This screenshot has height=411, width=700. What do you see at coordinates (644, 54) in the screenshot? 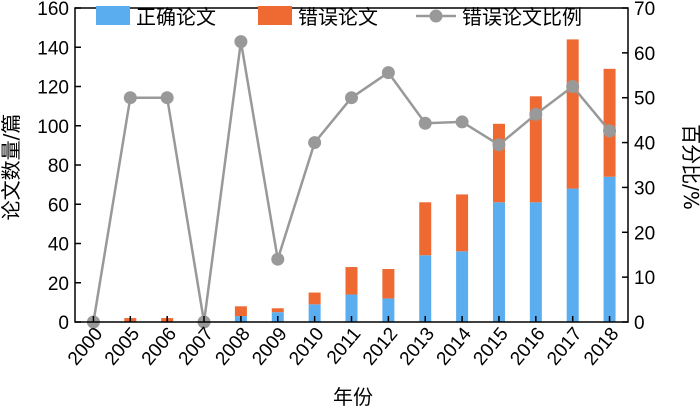
I see `y2-tick-label-60: 60` at bounding box center [644, 54].